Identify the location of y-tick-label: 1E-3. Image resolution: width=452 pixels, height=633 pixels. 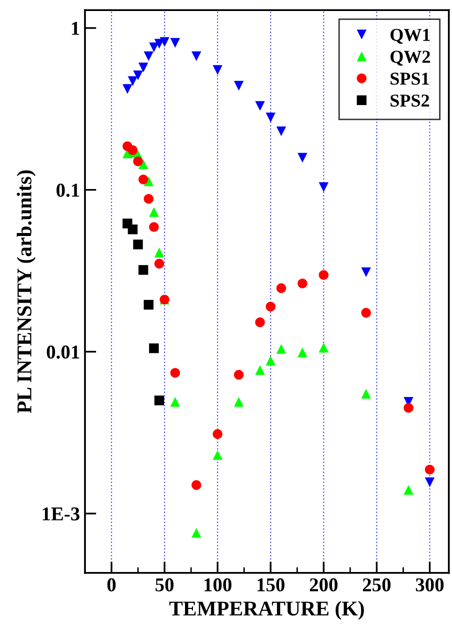
(61, 513).